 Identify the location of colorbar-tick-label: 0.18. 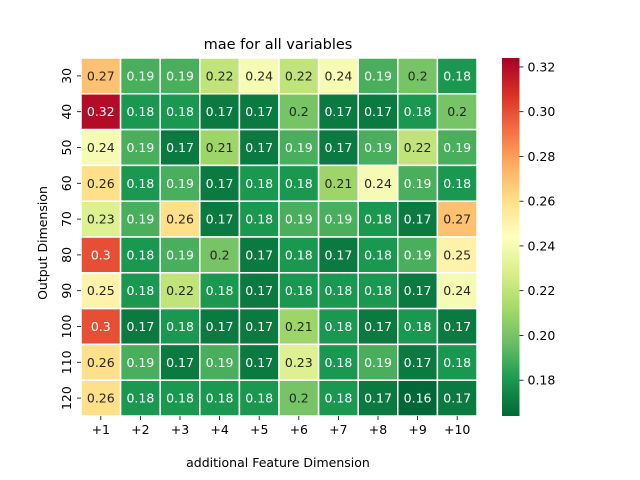
(542, 380).